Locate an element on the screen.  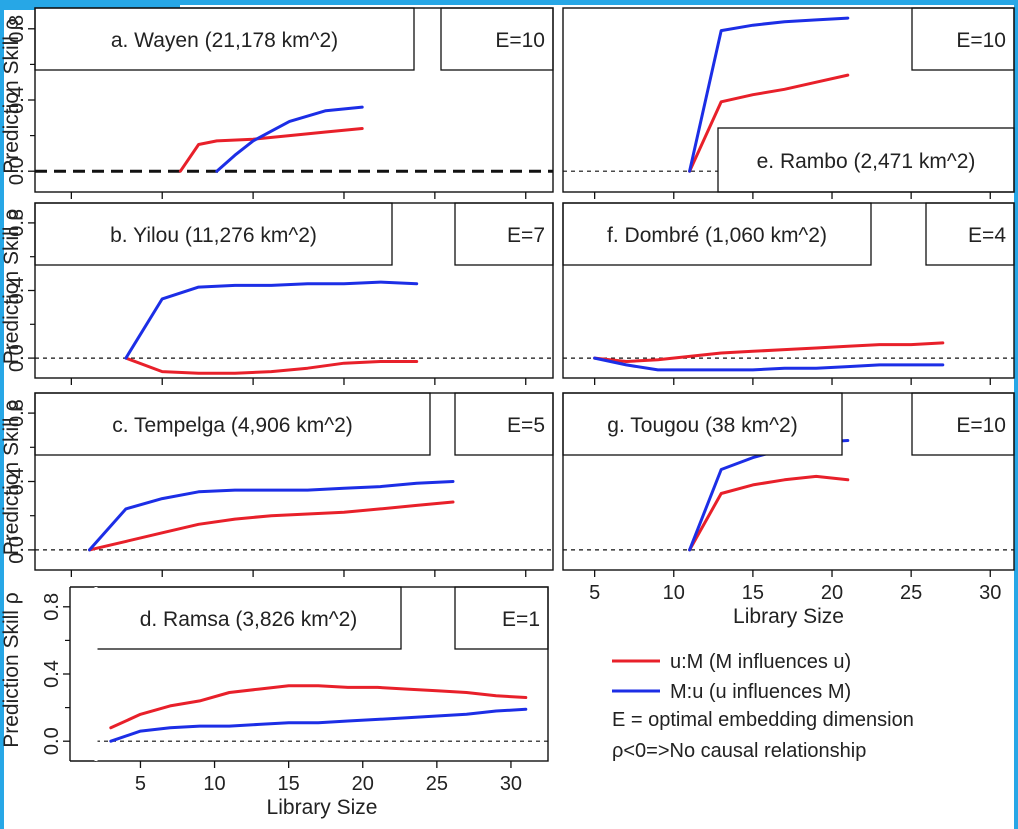
panel-title: f. Dombré (1,060 km^2) is located at coordinates (717, 235).